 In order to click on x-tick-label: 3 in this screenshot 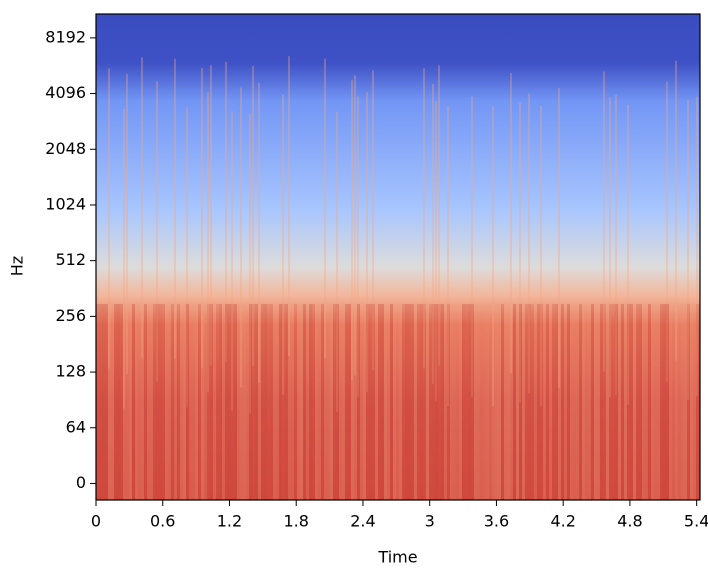, I will do `click(430, 521)`.